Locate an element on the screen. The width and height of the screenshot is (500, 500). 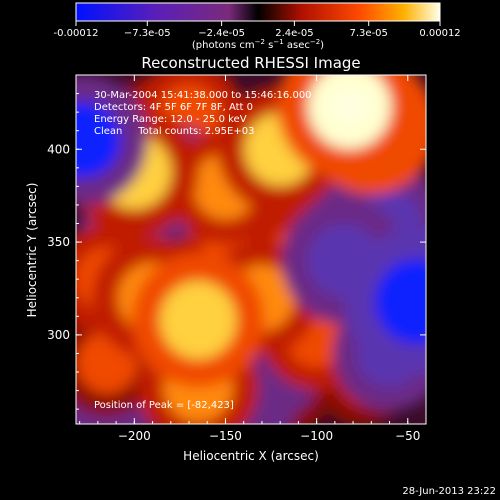
y-tick-label: 400 is located at coordinates (58, 149).